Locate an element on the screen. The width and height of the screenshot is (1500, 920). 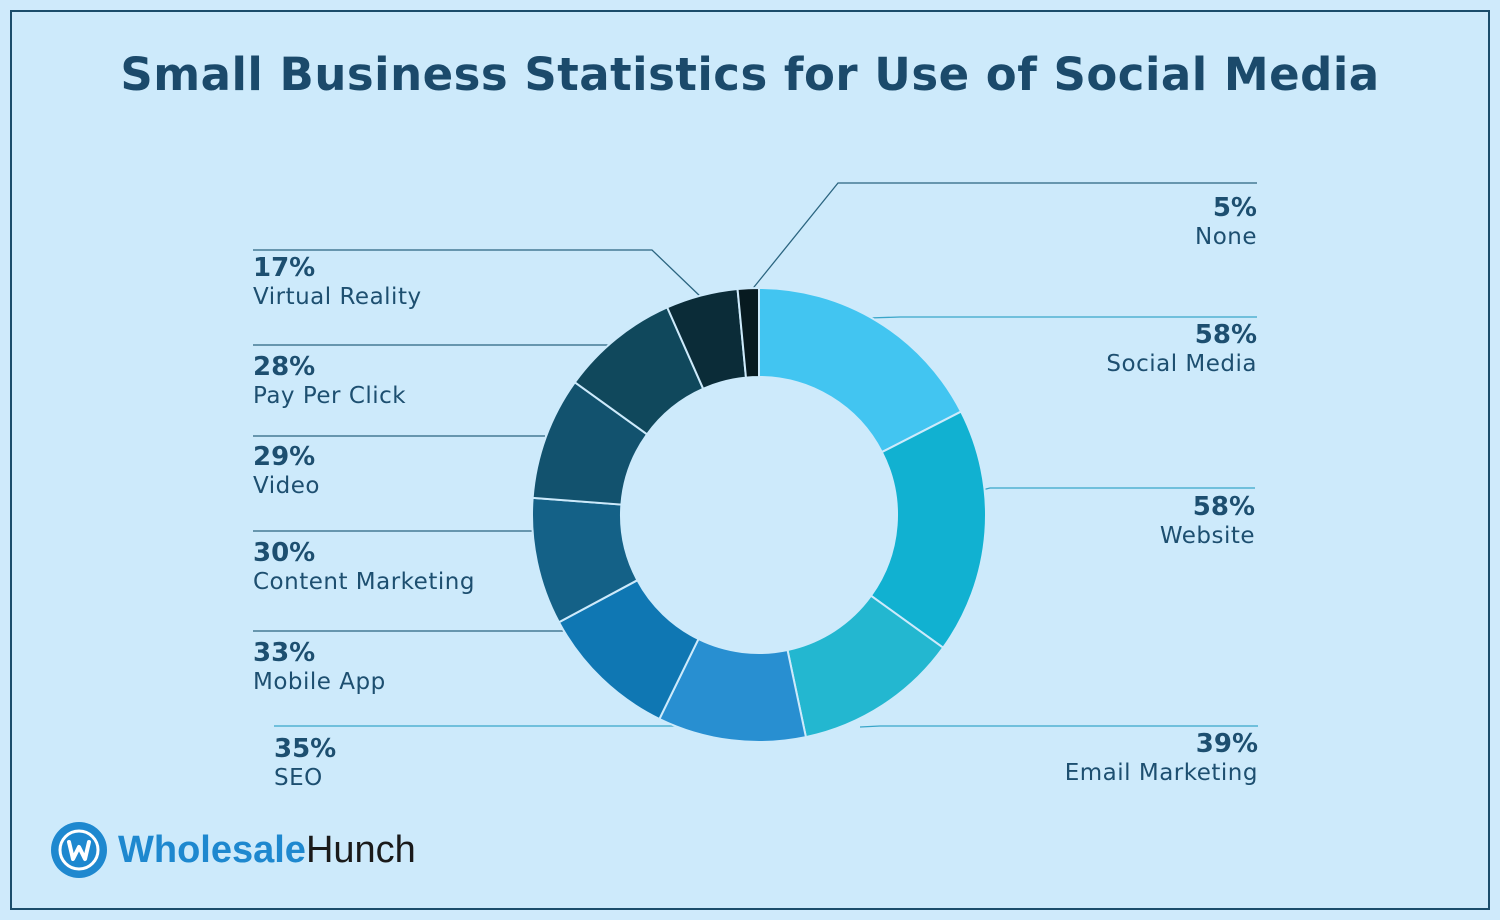
slice-label-virtual-reality: 17% Virtual Reality is located at coordinates (337, 282).